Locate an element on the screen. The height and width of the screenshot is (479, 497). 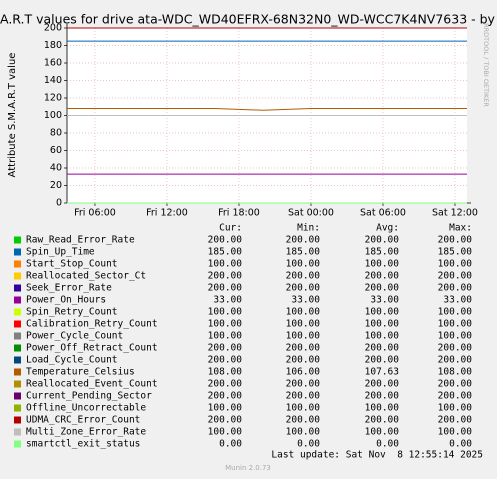
legend-label: Reallocated_Sector_Ct is located at coordinates (86, 276).